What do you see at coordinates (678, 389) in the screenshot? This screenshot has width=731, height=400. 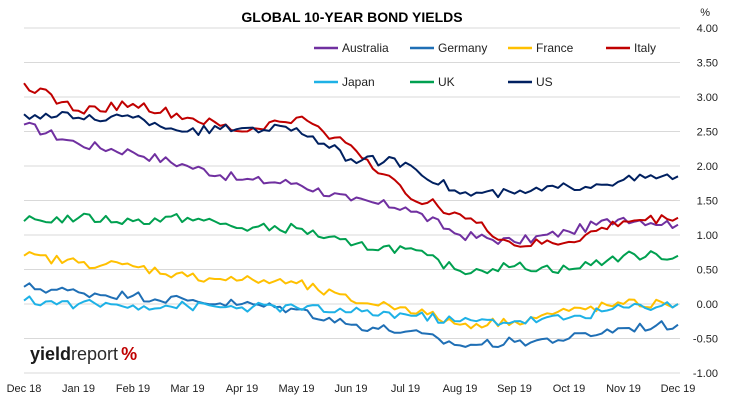 I see `x-tick-label: Dec 19` at bounding box center [678, 389].